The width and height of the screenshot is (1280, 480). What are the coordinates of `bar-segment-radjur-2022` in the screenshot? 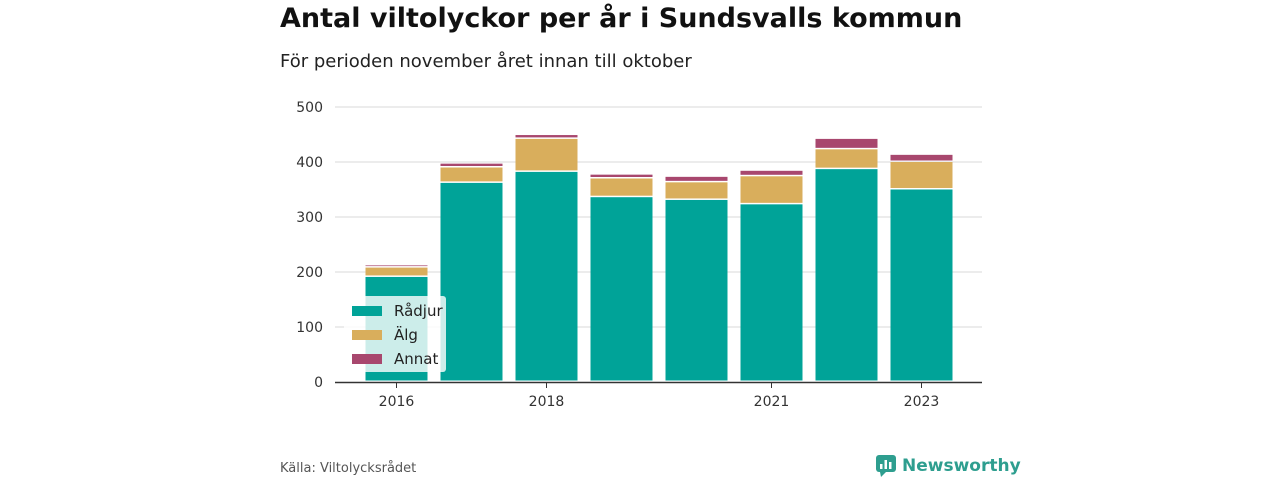 It's located at (846, 275).